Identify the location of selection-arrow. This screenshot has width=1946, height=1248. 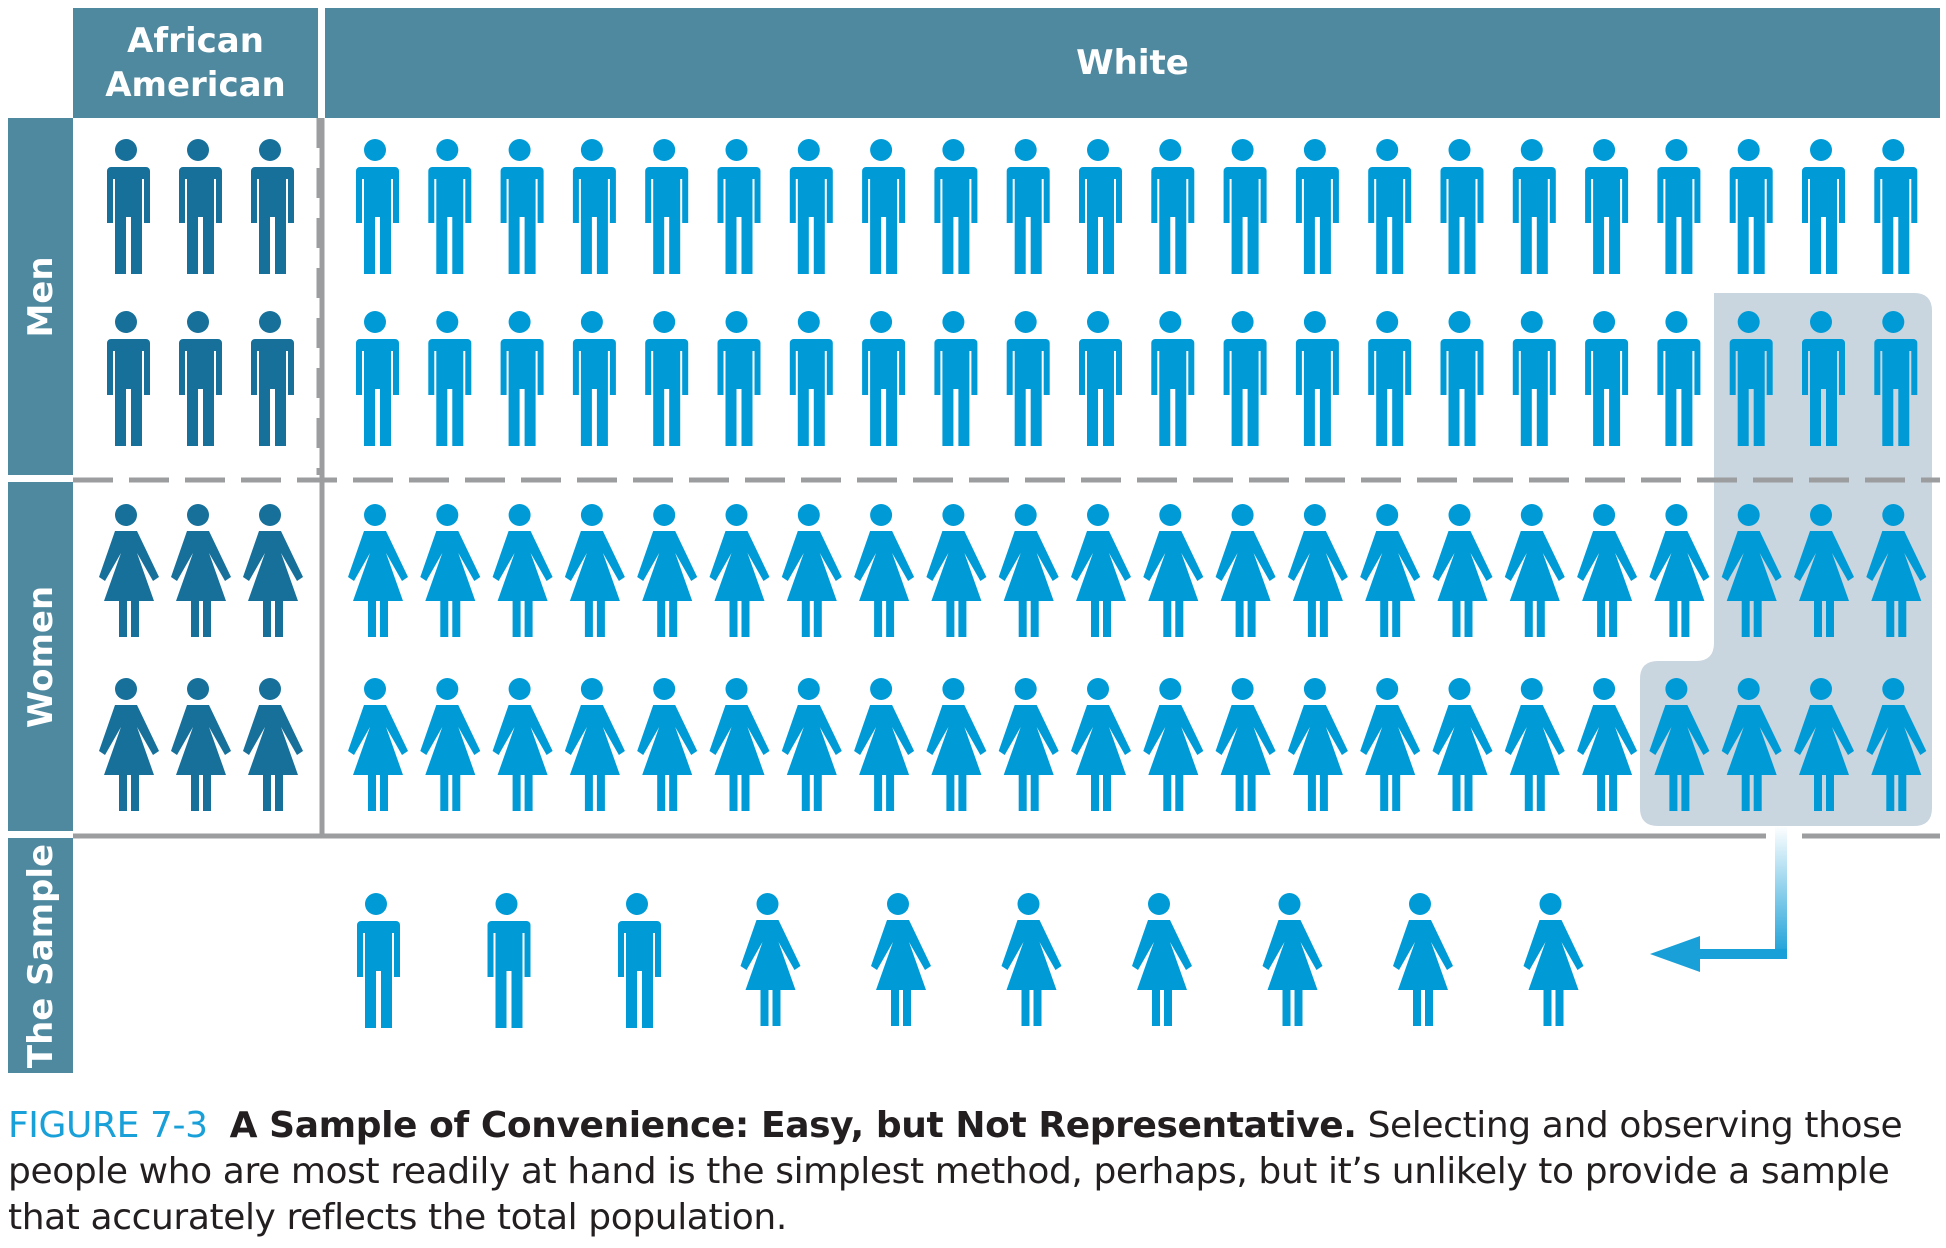
(1718, 899).